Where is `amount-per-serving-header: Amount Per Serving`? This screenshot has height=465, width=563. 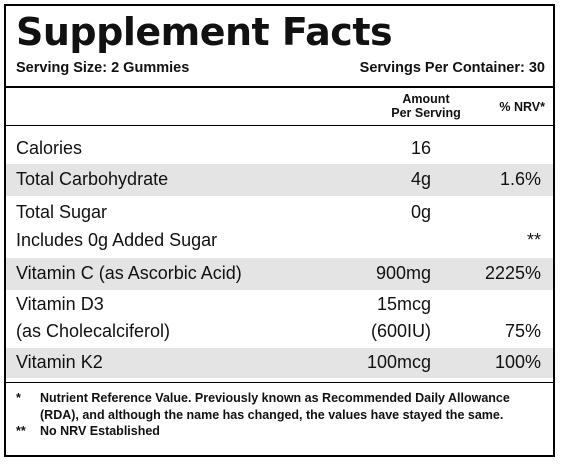 amount-per-serving-header: Amount Per Serving is located at coordinates (426, 106).